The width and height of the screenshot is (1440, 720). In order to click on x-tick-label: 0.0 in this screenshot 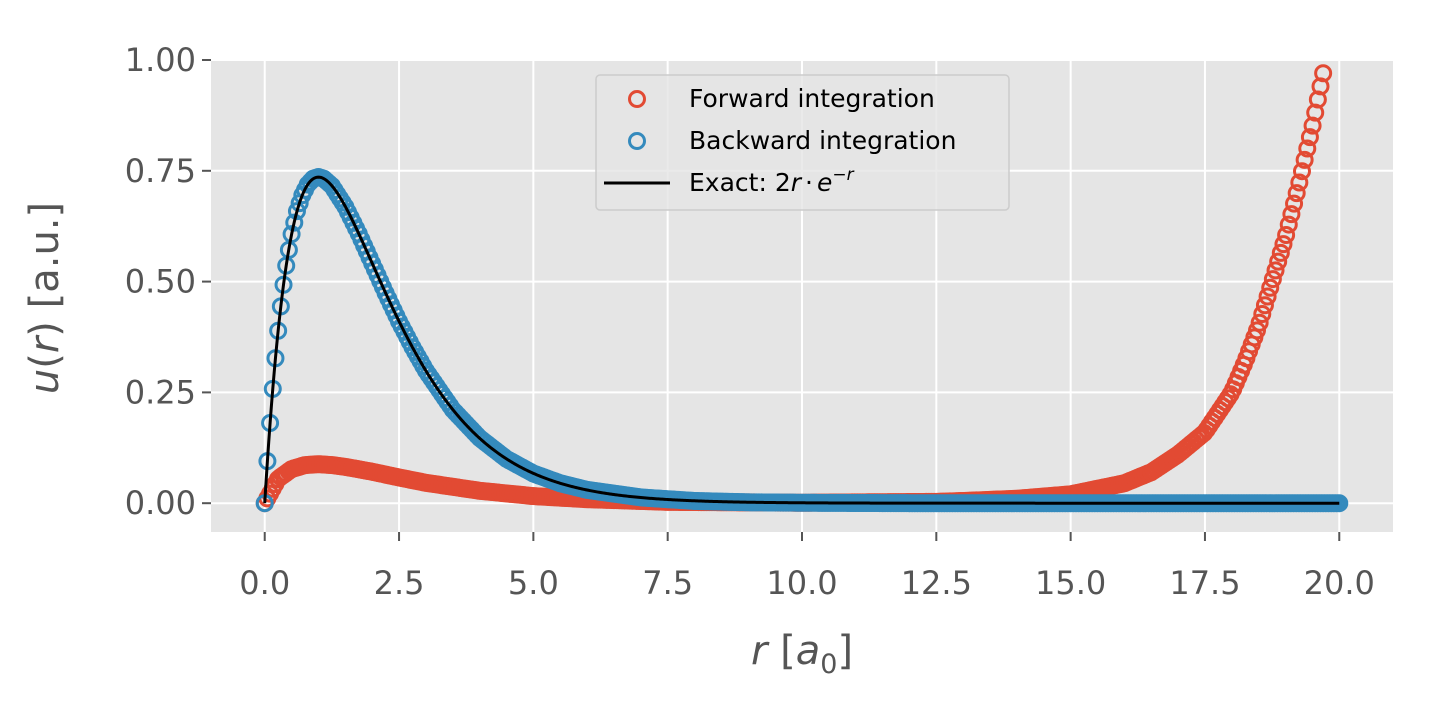, I will do `click(264, 583)`.